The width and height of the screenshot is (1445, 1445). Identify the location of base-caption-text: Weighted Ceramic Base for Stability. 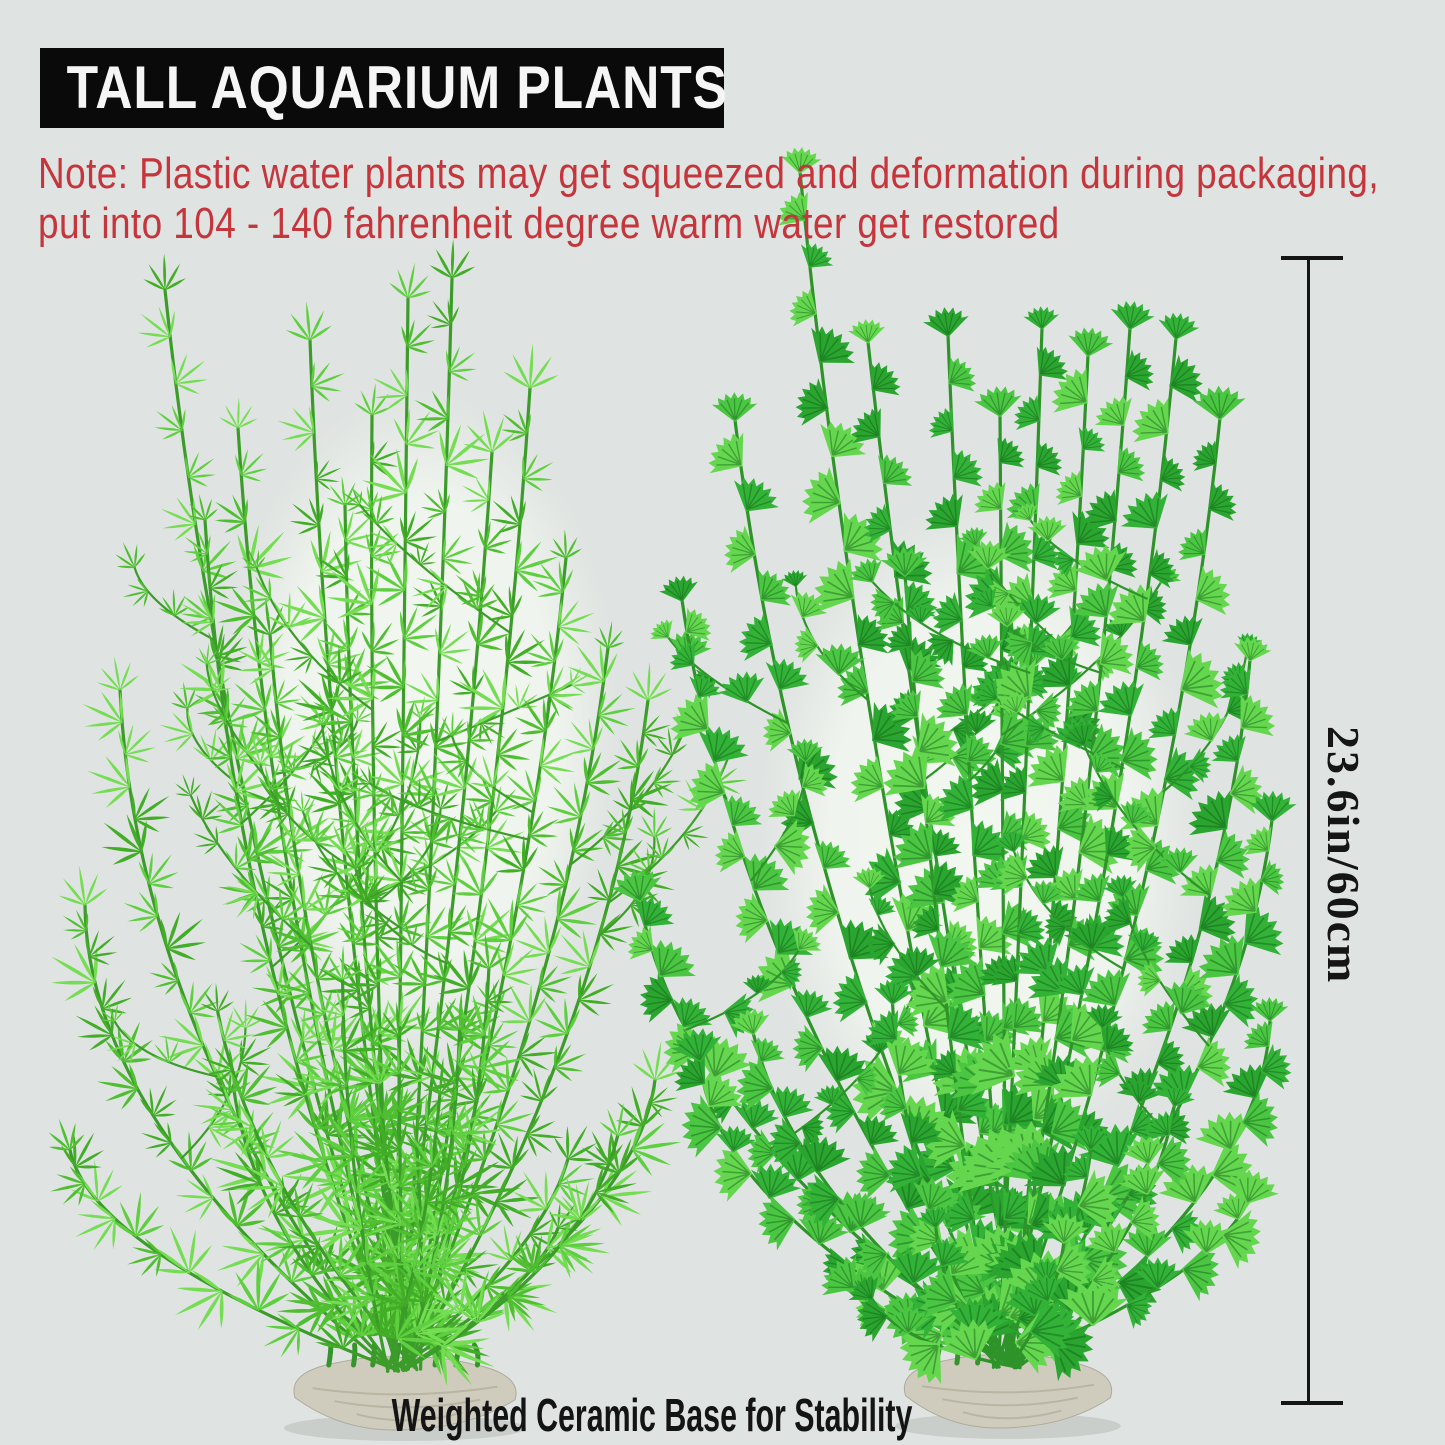
(652, 1415).